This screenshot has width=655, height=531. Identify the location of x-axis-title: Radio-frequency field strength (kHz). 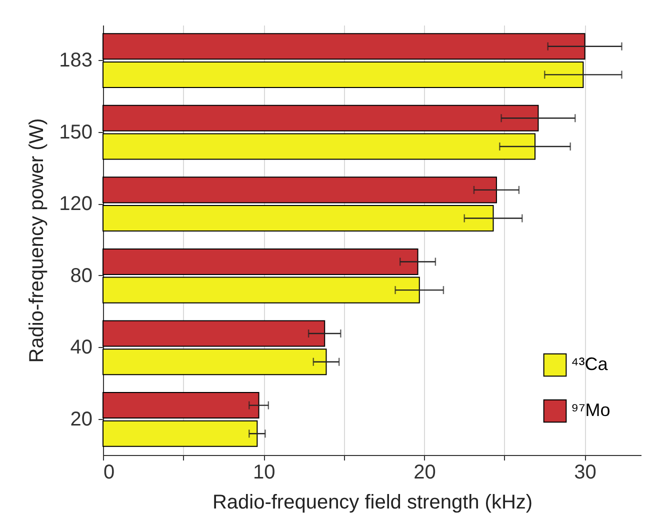
(372, 503).